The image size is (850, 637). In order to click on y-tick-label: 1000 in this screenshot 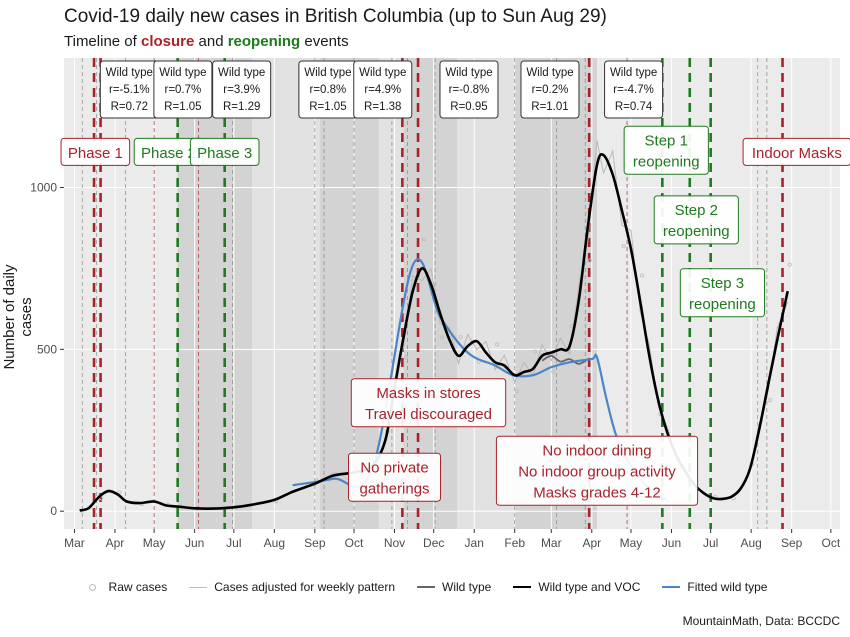, I will do `click(43, 187)`.